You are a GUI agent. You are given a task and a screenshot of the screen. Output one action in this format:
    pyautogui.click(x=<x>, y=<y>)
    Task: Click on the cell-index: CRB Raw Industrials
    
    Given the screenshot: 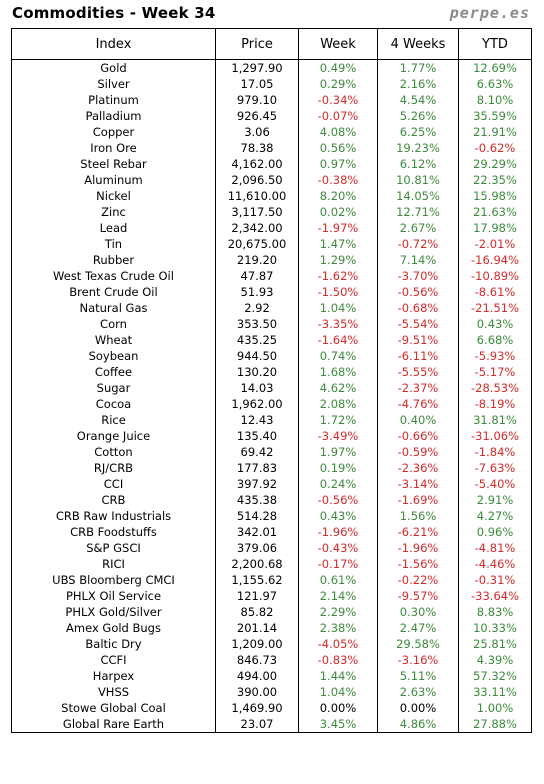 What is the action you would take?
    pyautogui.click(x=113, y=516)
    